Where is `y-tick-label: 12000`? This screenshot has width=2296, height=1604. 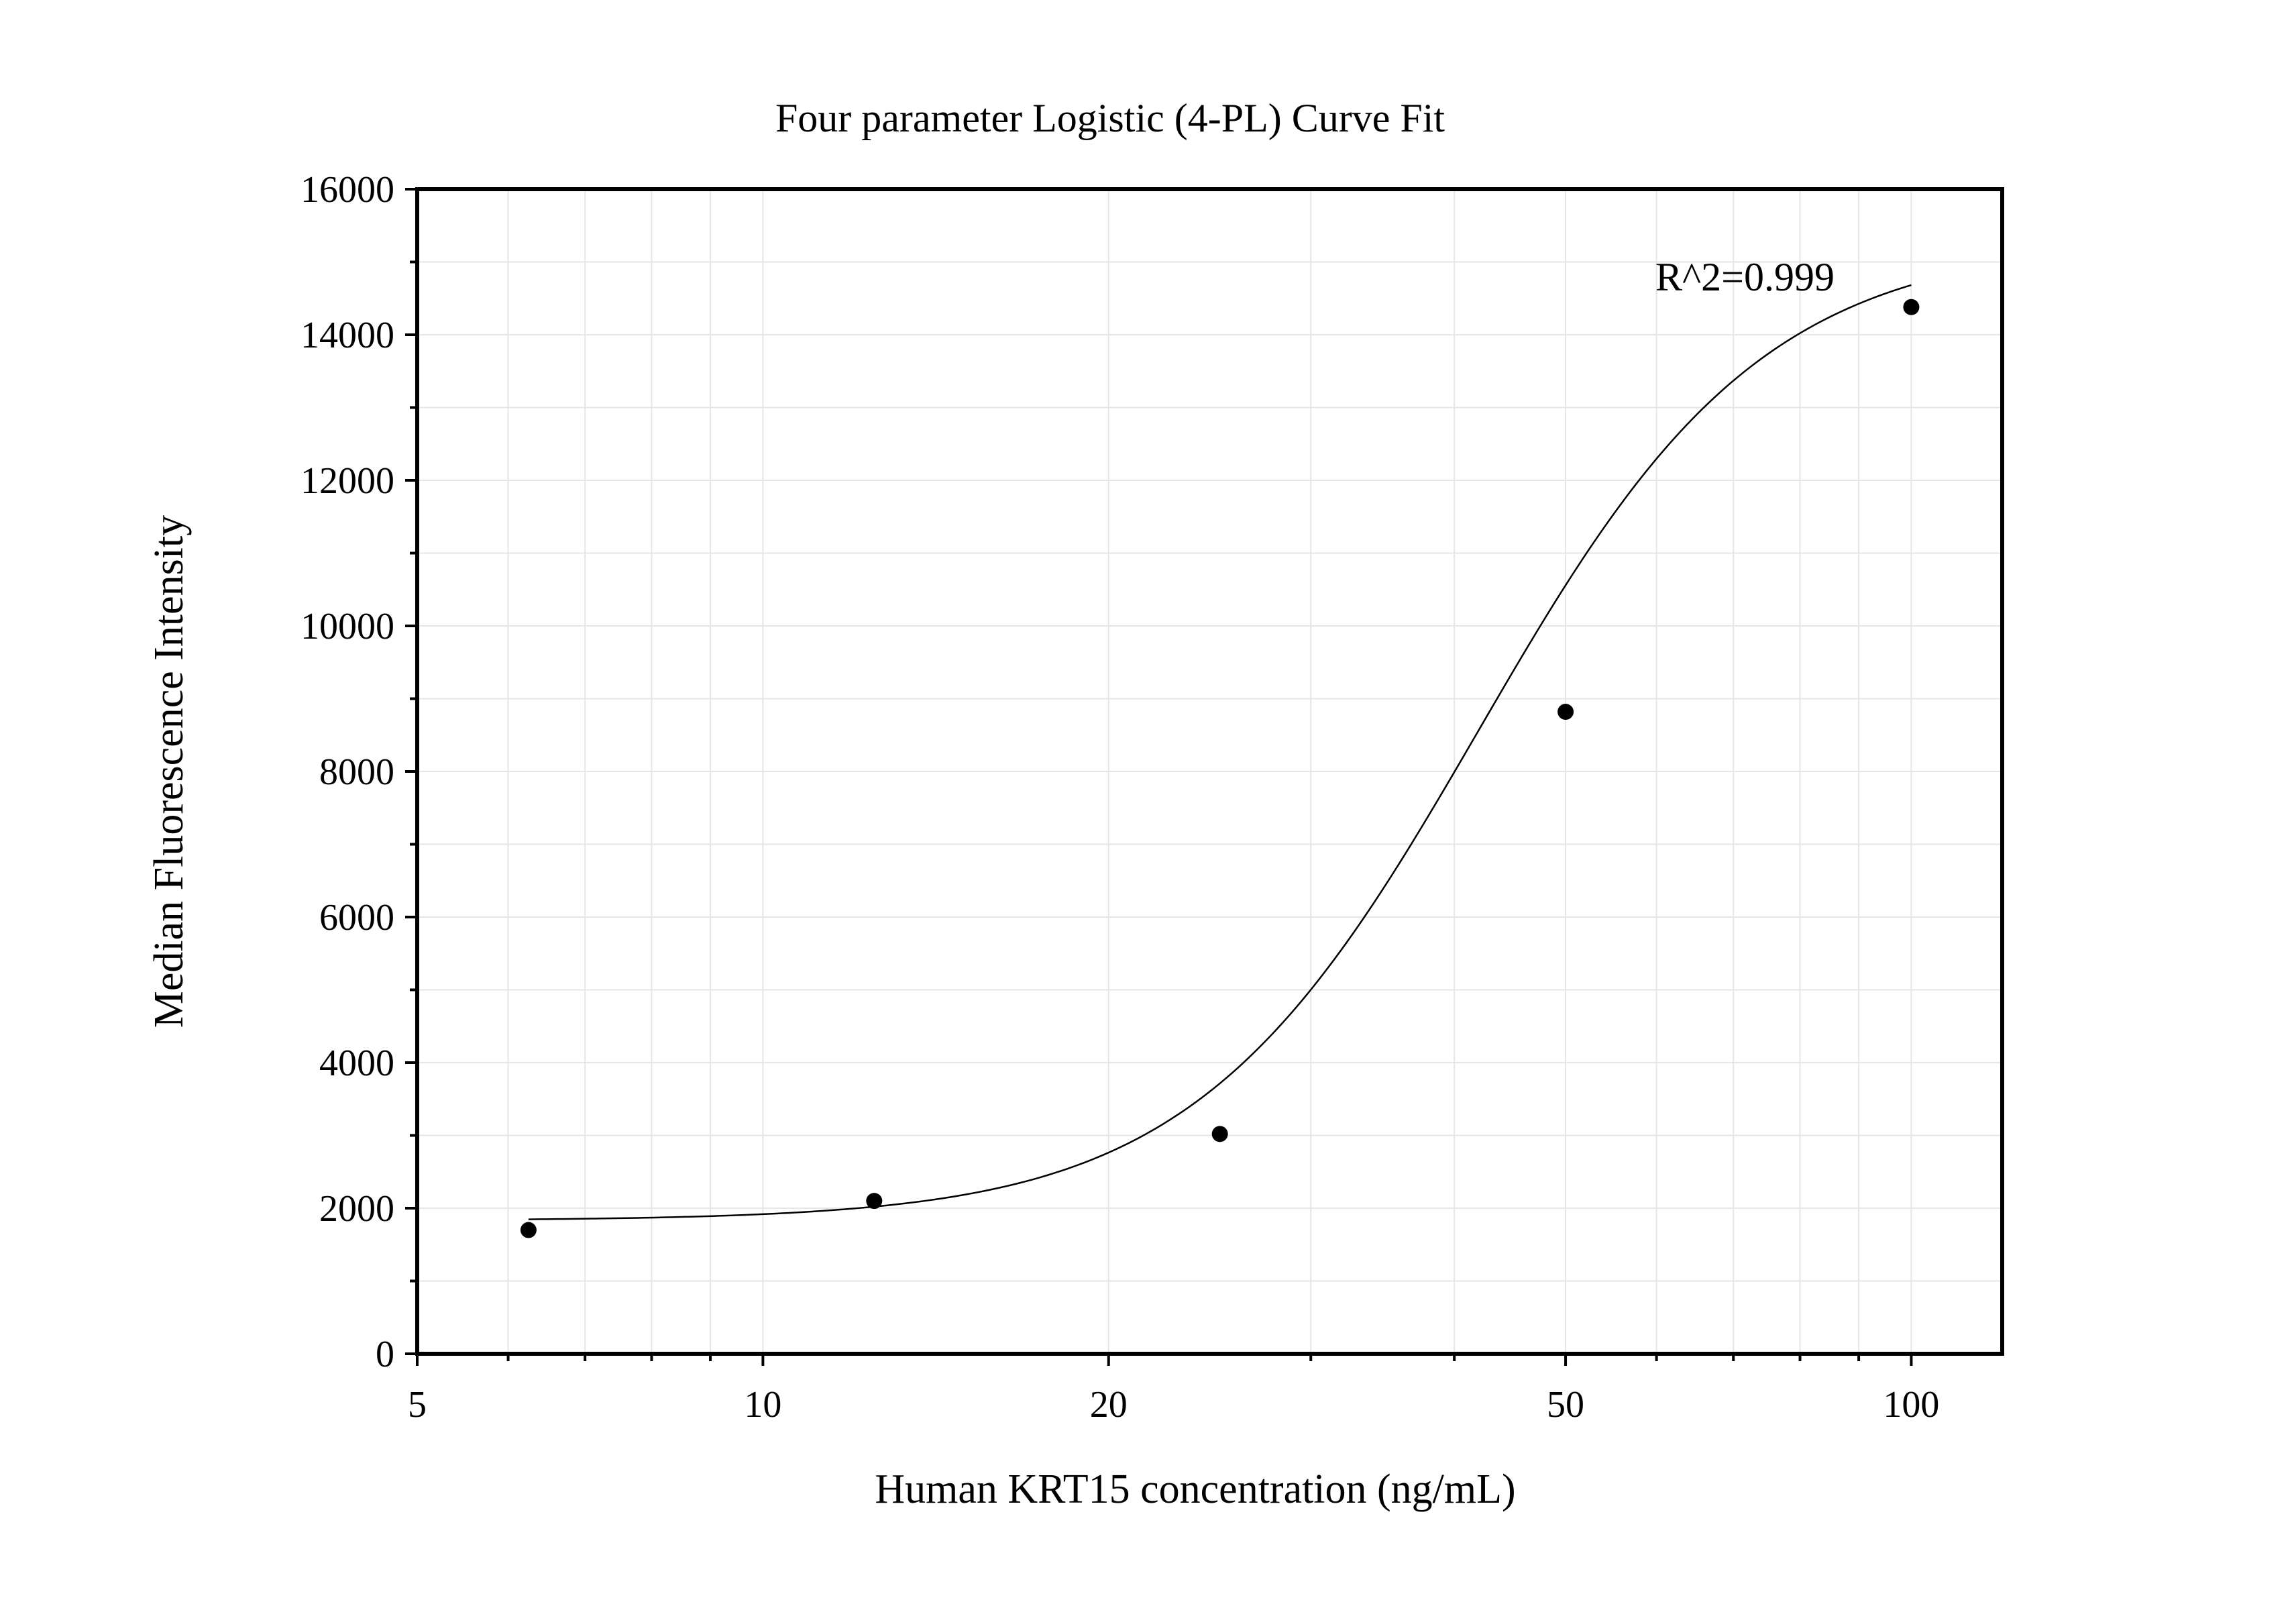 y-tick-label: 12000 is located at coordinates (347, 481).